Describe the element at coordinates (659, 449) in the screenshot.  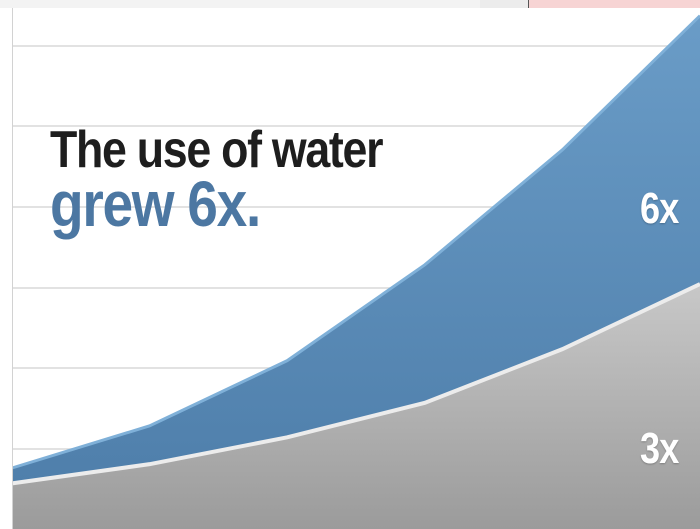
I see `series-label-3x: 3x` at that location.